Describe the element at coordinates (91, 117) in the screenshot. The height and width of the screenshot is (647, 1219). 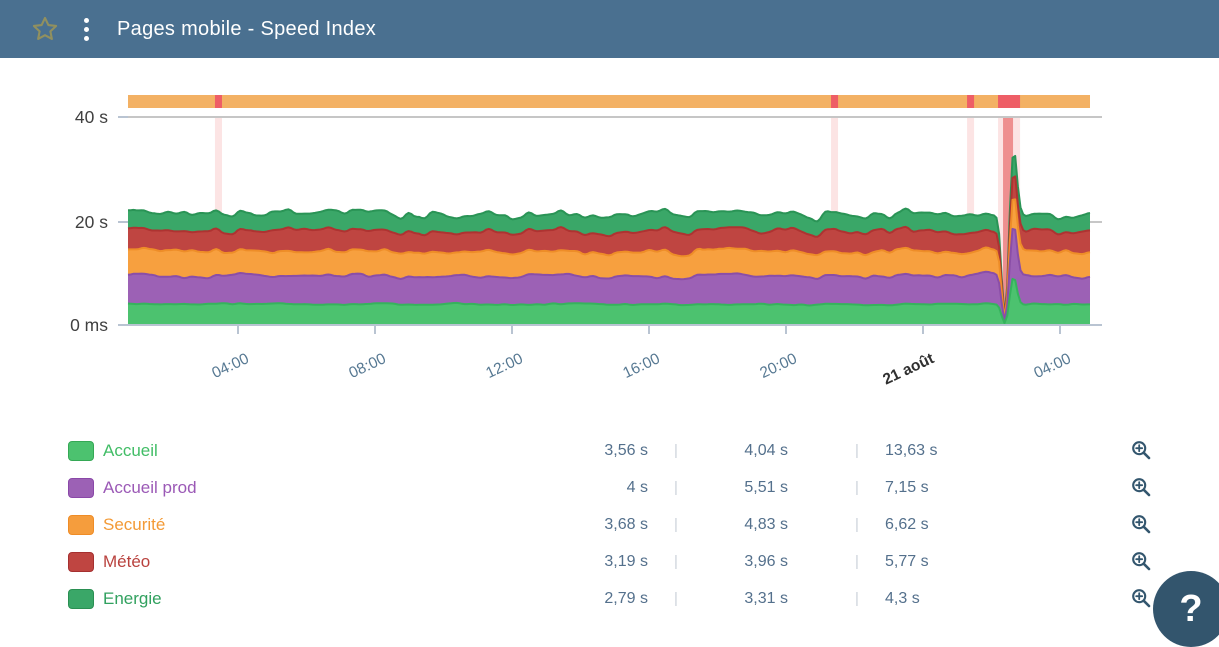
I see `y-axis-label: 40 s` at that location.